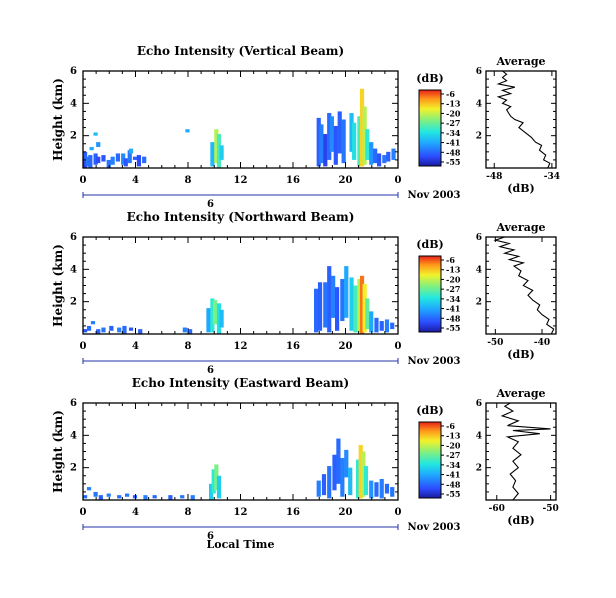 Image resolution: width=616 pixels, height=598 pixels. I want to click on colorbar-tick-label: -55, so click(453, 328).